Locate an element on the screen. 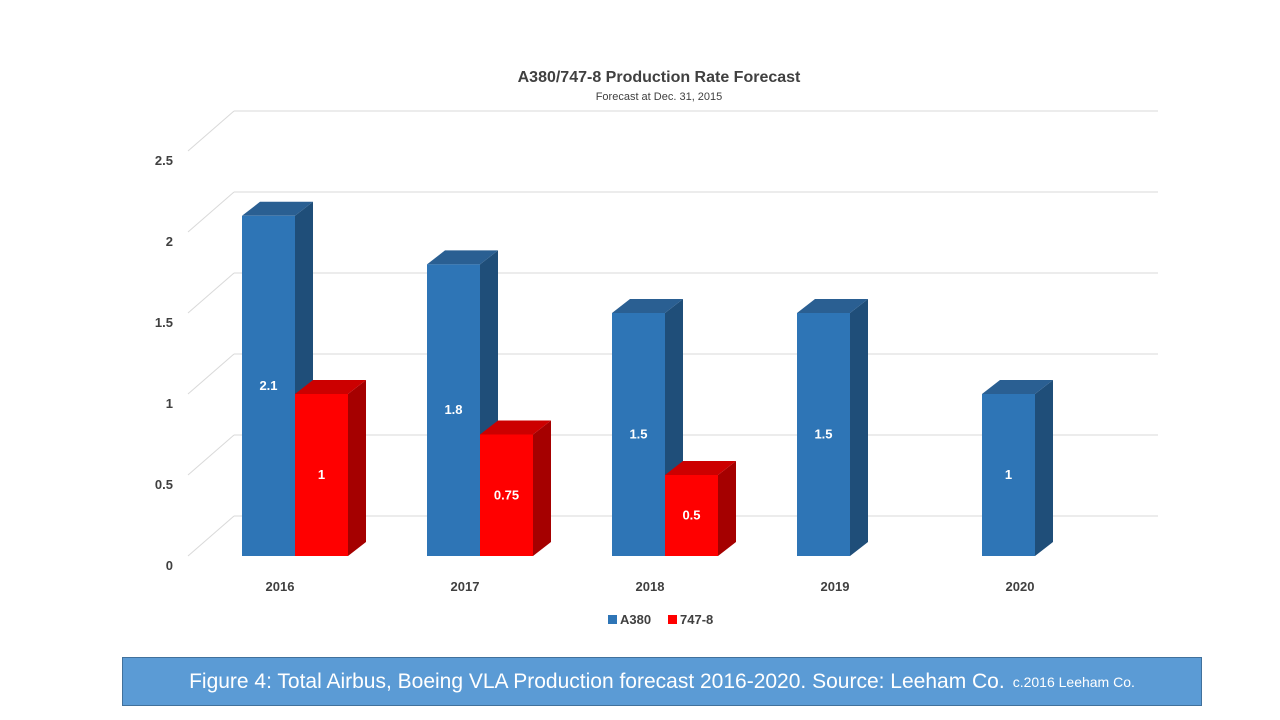 The image size is (1280, 720). x-tick-label: 2017 is located at coordinates (465, 586).